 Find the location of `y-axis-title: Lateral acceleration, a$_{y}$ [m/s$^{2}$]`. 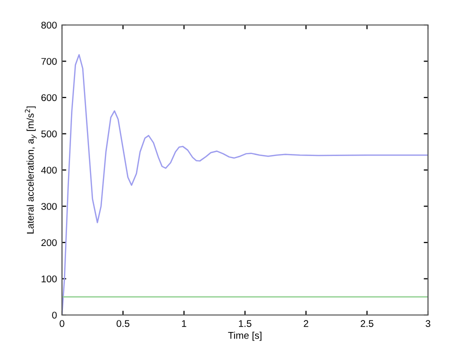

y-axis-title: Lateral acceleration, a$_{y}$ [m/s$^{2}$] is located at coordinates (30, 170).